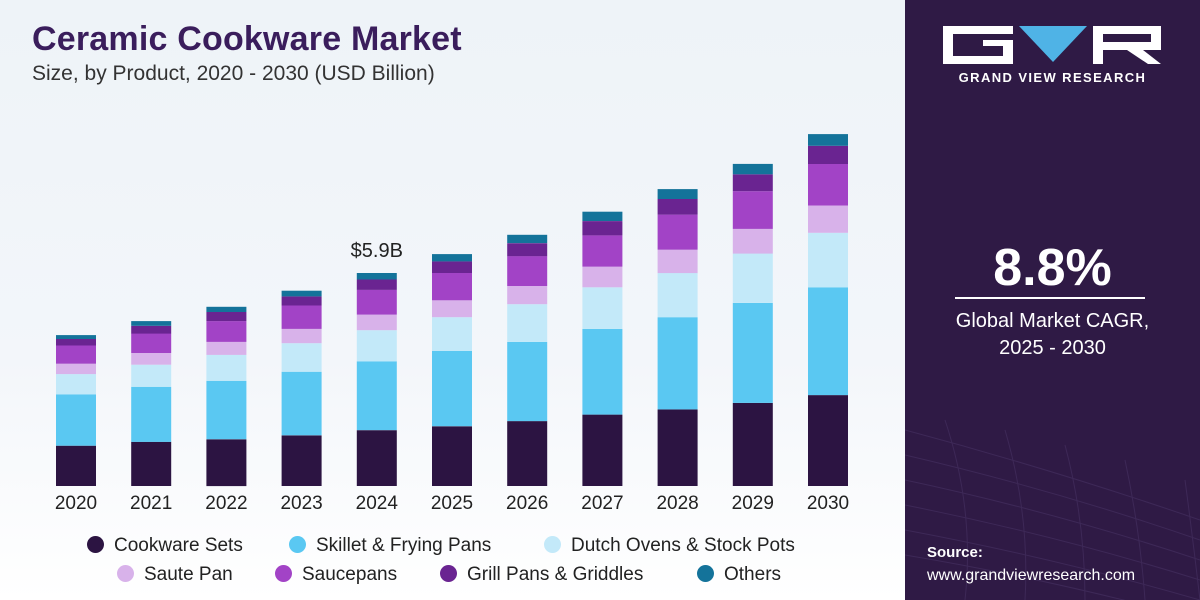 This screenshot has height=600, width=1200. I want to click on x-tick-label: 2029, so click(753, 503).